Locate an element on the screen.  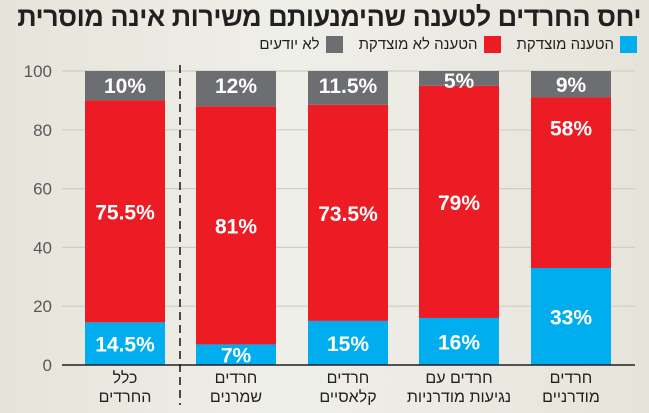
legend-swatch-unjustified is located at coordinates (492, 44).